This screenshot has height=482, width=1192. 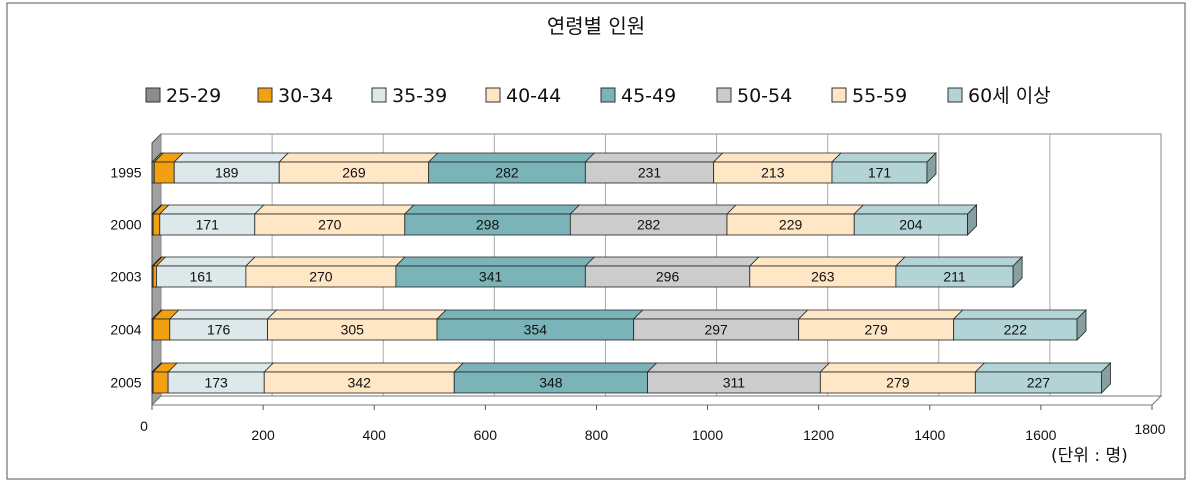 I want to click on bar-segment: 311, so click(x=738, y=378).